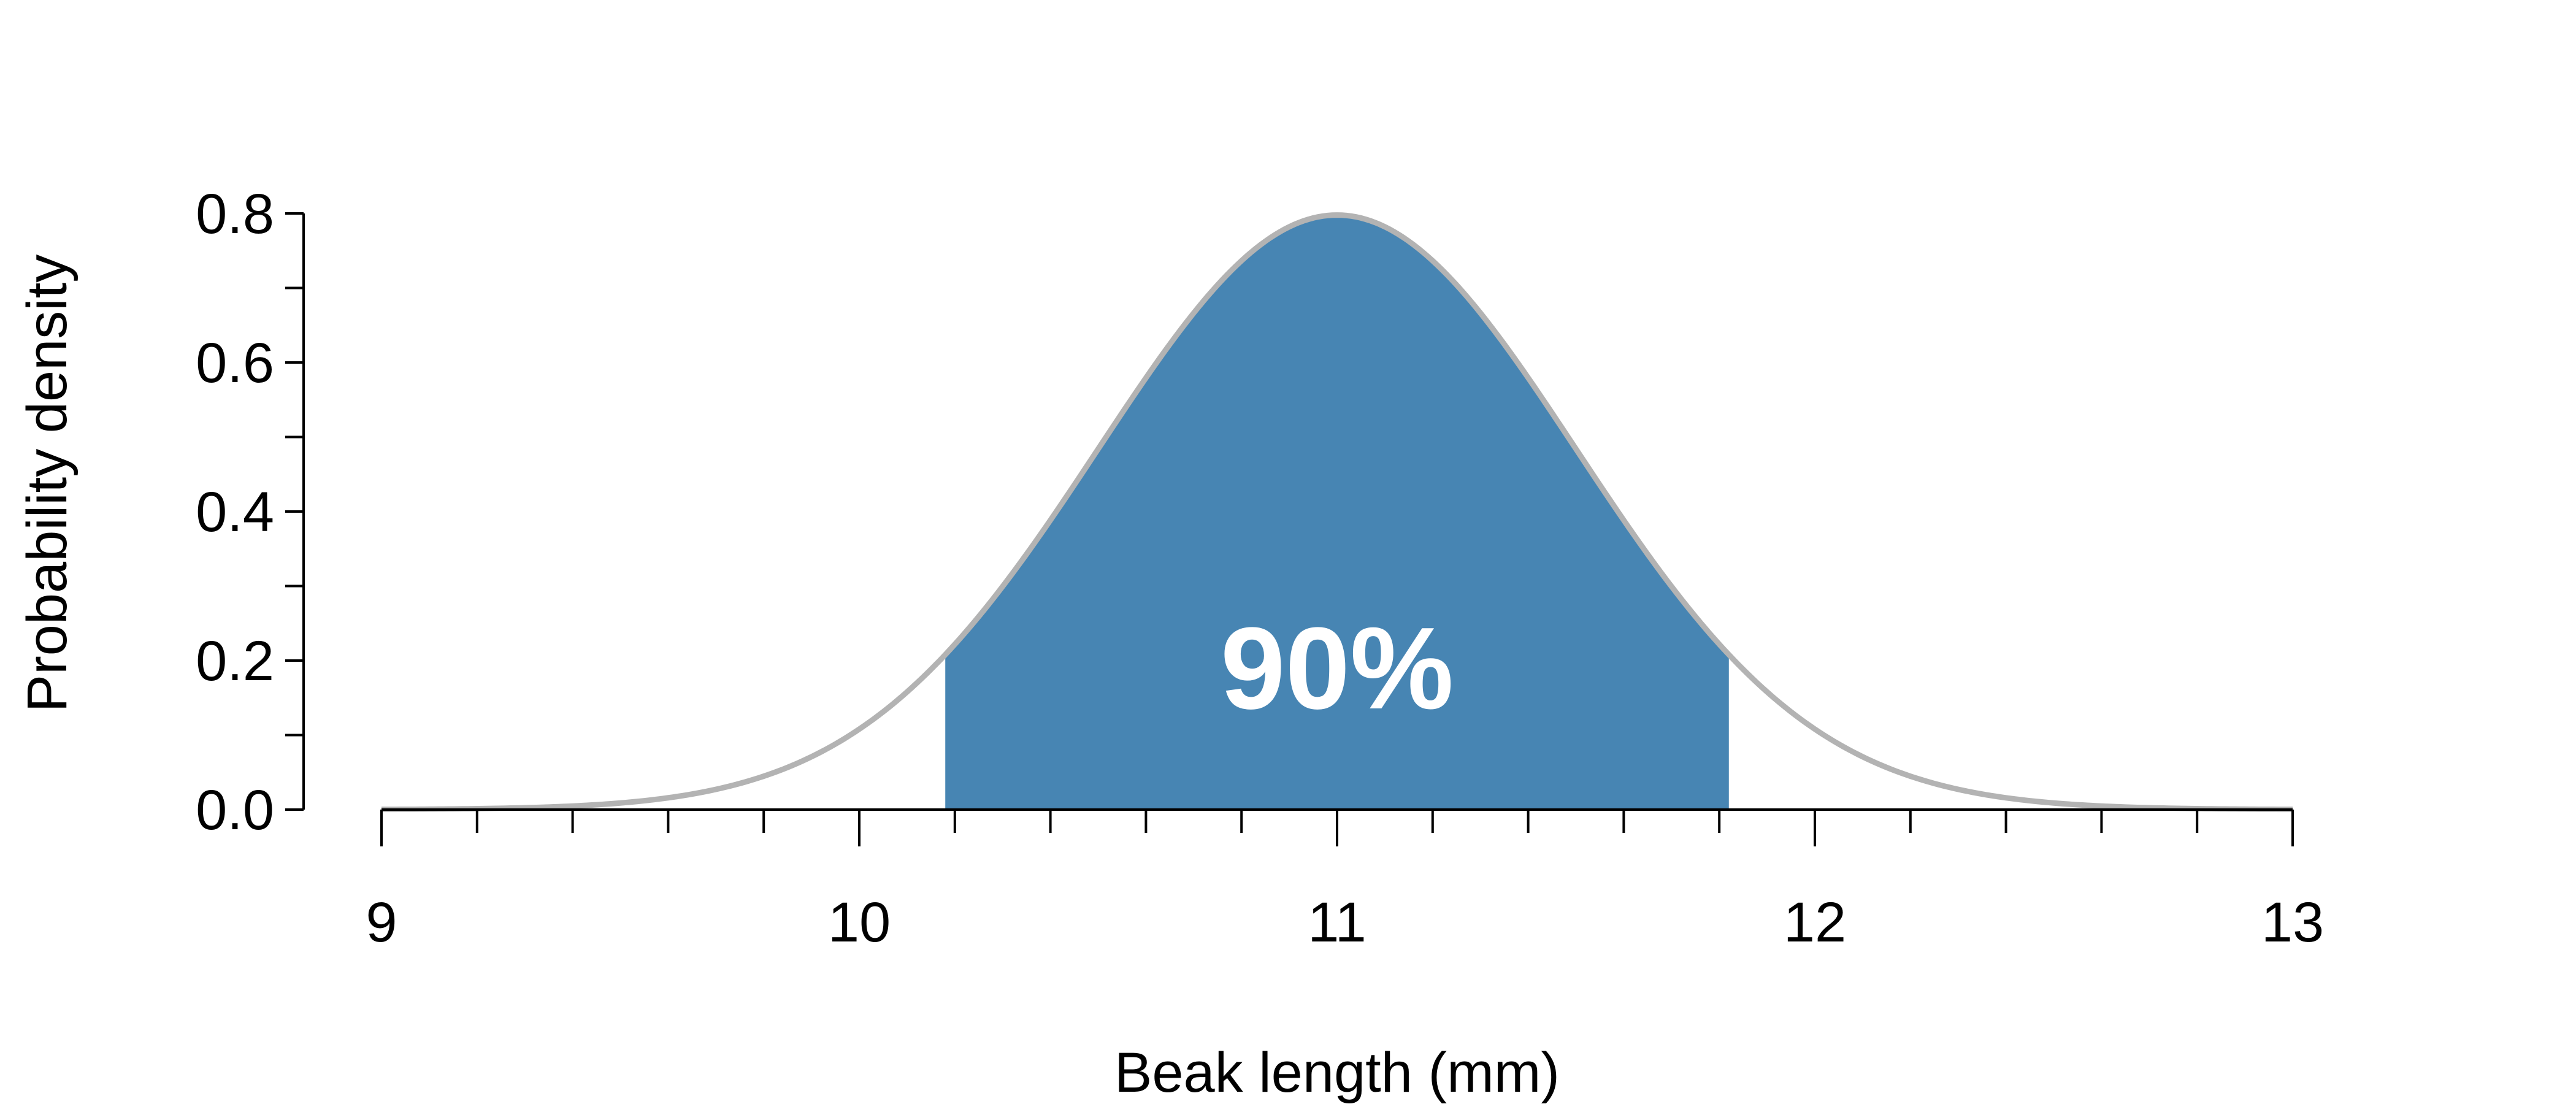  Describe the element at coordinates (1337, 1072) in the screenshot. I see `x-axis-title: Beak length (mm)` at that location.